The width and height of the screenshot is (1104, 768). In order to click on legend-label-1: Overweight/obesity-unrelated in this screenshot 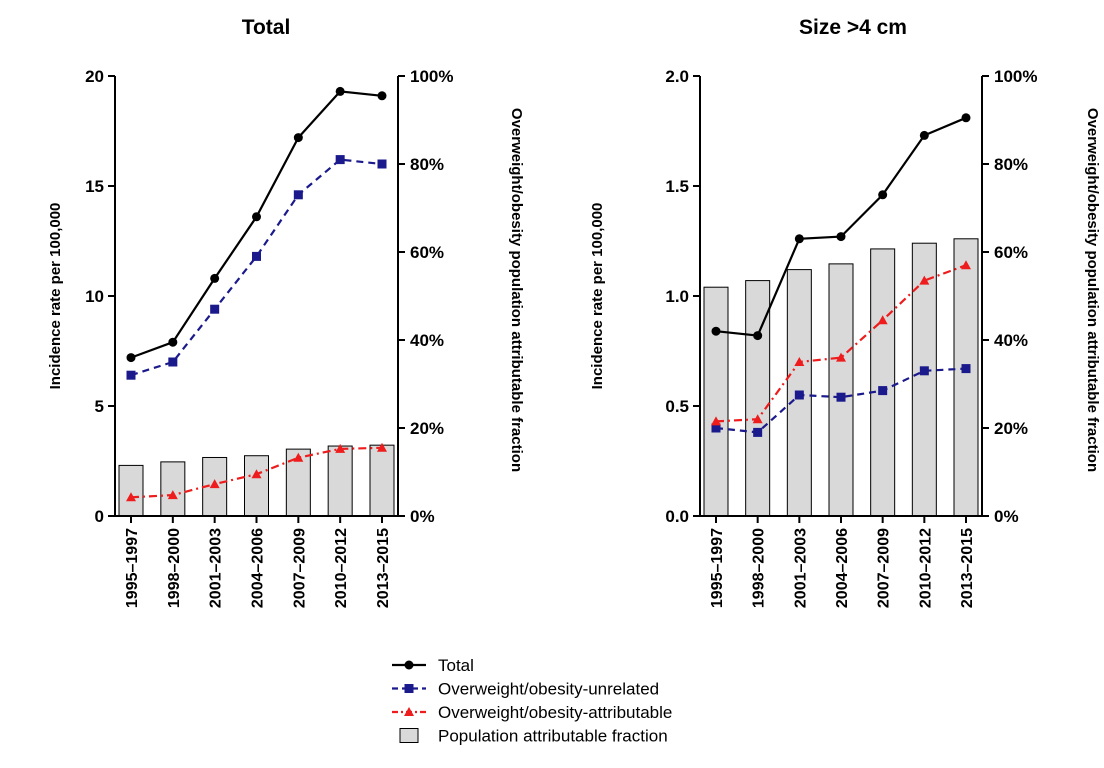, I will do `click(548, 689)`.